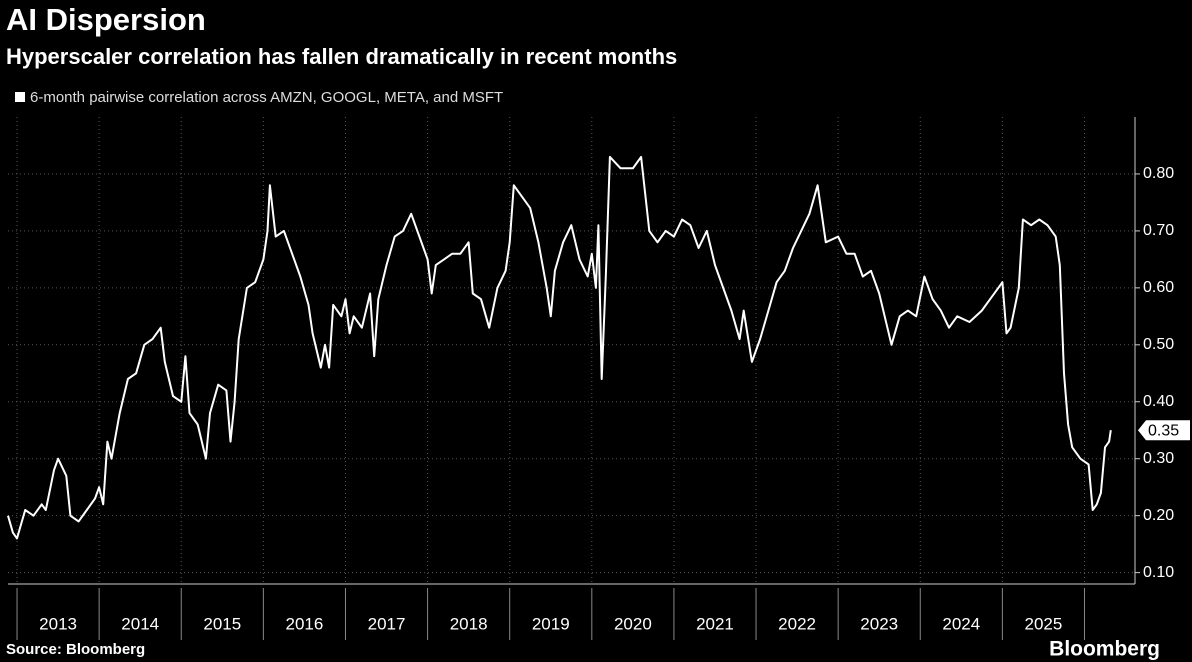 The height and width of the screenshot is (662, 1192). I want to click on x-tick-label: 2018, so click(469, 623).